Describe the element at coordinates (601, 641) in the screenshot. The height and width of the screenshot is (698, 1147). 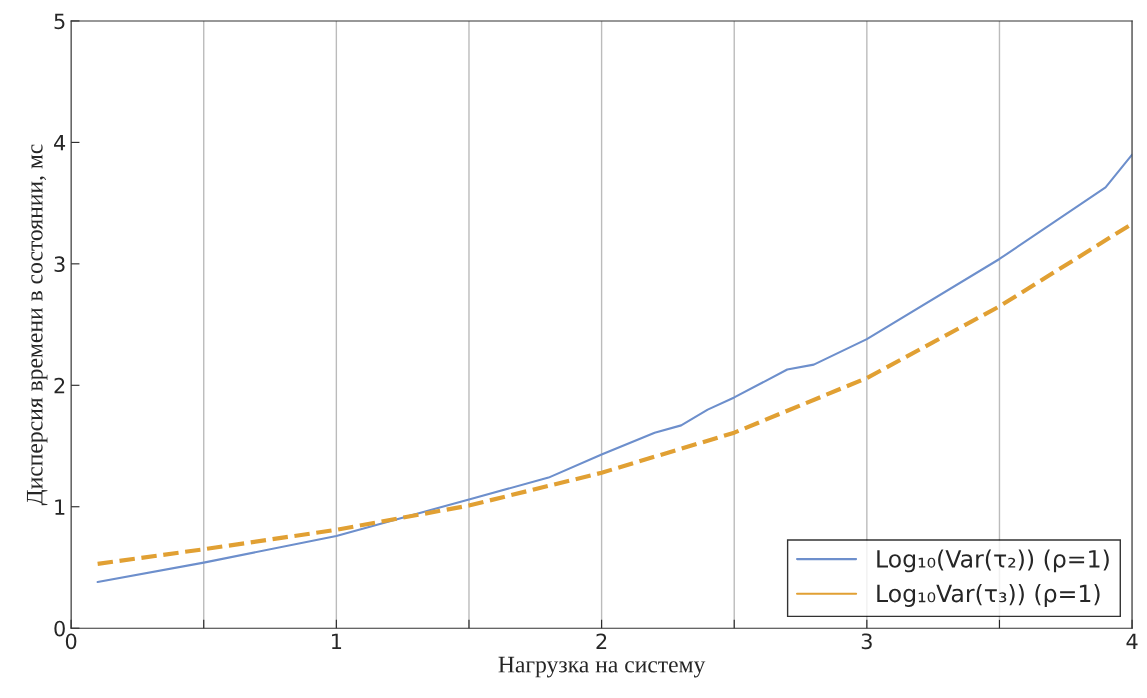
I see `x-tick-label: 2` at that location.